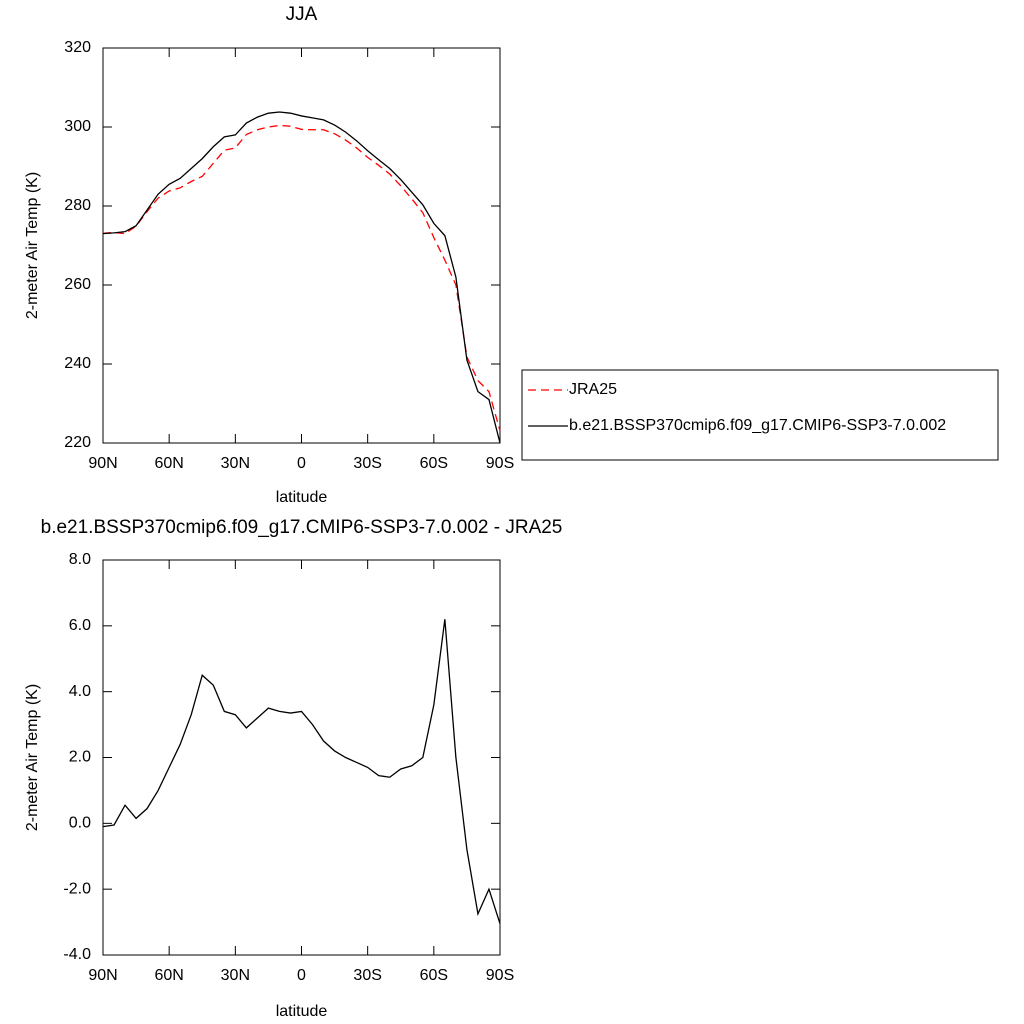 Image resolution: width=1024 pixels, height=1024 pixels. I want to click on y-tick-label: 240, so click(77, 363).